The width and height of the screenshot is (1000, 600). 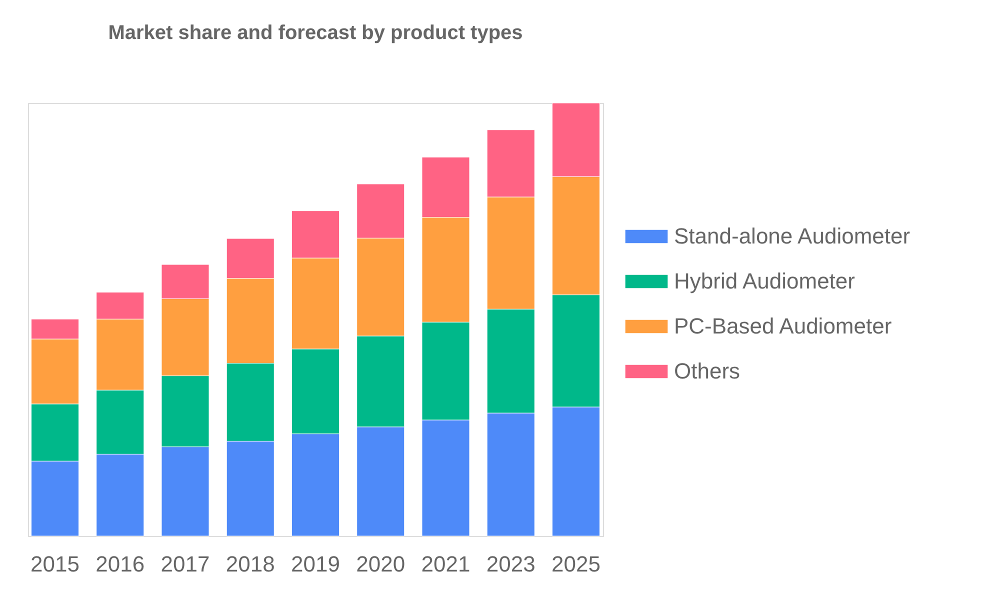 What do you see at coordinates (576, 564) in the screenshot?
I see `x-tick-label: 2025` at bounding box center [576, 564].